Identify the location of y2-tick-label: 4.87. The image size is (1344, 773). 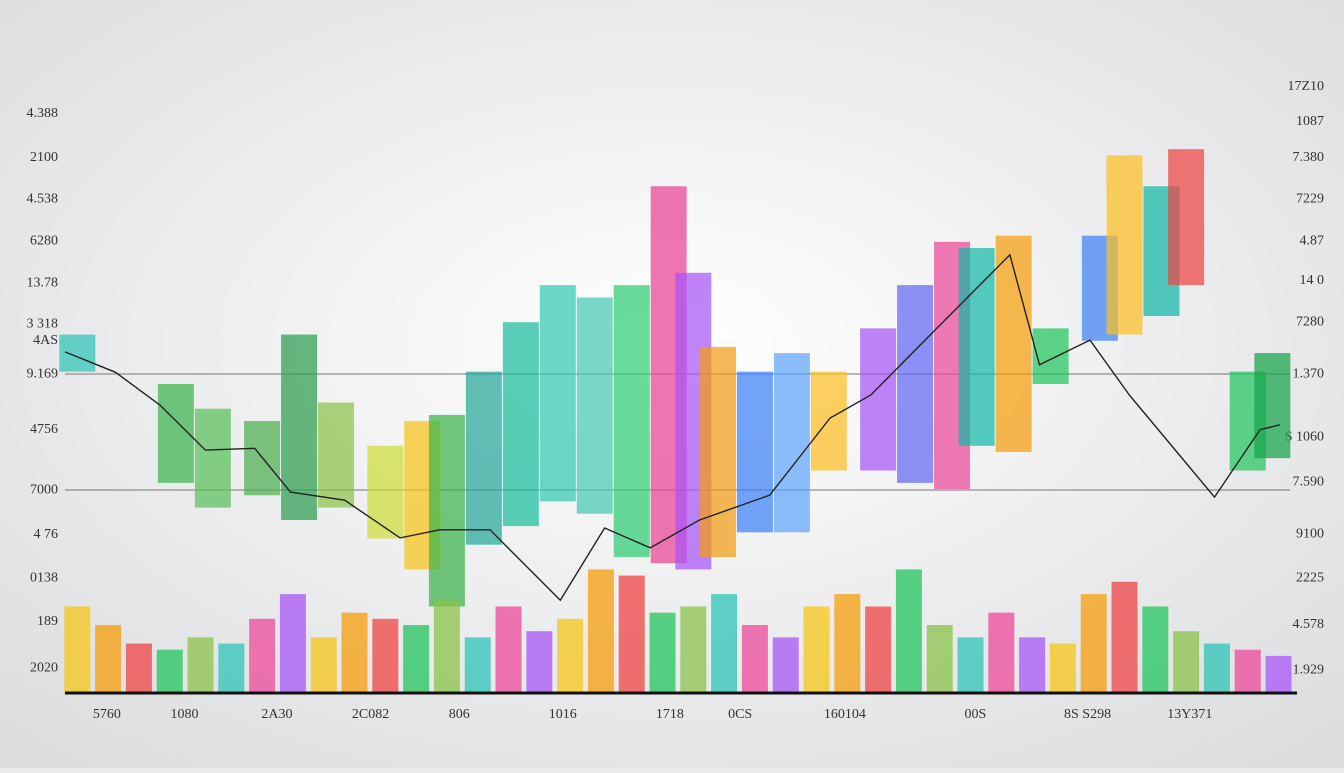
(1312, 240).